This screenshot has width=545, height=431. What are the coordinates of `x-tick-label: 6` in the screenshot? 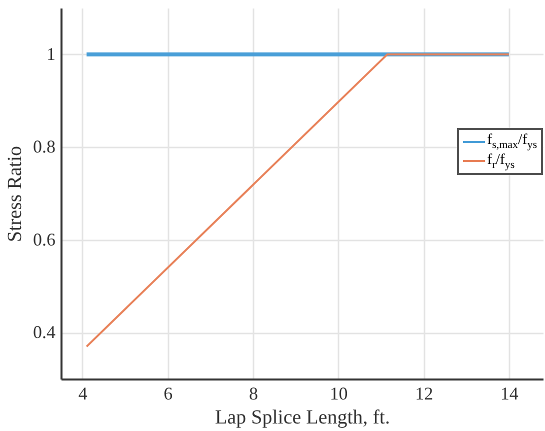 It's located at (168, 394).